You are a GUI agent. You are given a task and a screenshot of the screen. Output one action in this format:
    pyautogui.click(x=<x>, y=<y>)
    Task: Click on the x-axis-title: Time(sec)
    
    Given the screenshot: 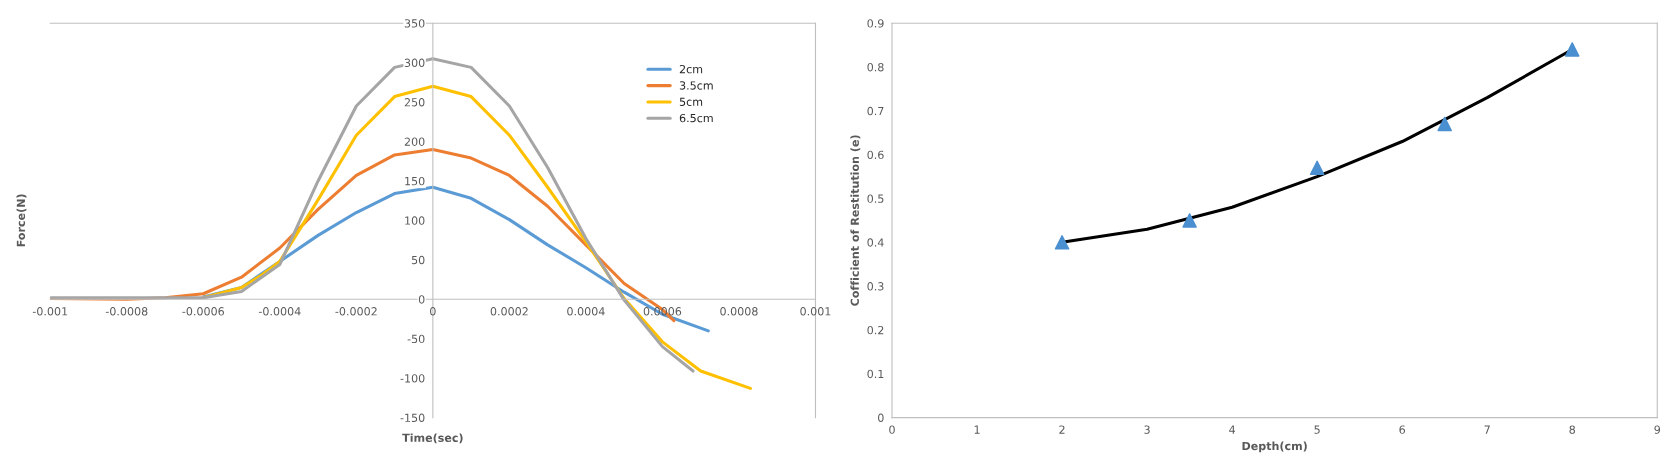 What is the action you would take?
    pyautogui.click(x=432, y=438)
    